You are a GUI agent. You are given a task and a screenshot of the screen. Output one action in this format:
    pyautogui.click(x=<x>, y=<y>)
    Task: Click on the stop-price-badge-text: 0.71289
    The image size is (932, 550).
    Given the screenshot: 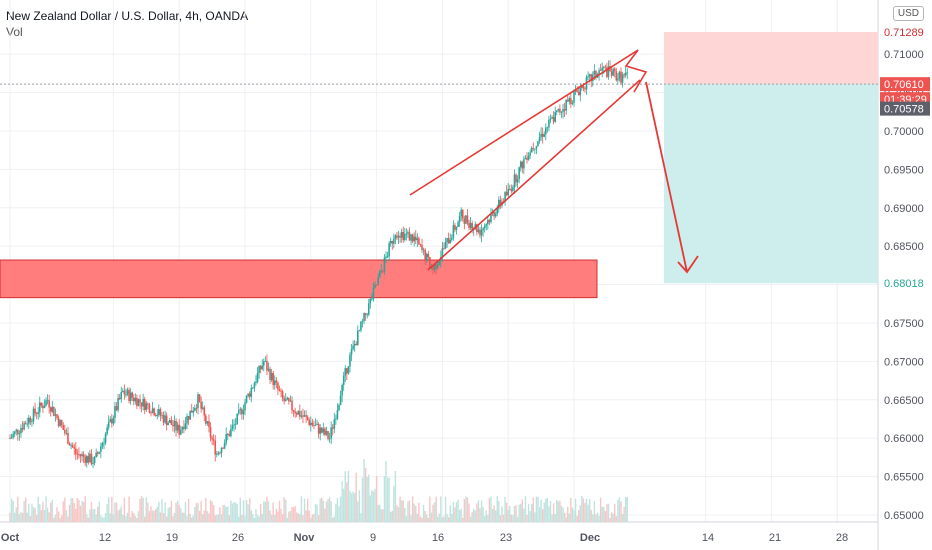 What is the action you would take?
    pyautogui.click(x=904, y=33)
    